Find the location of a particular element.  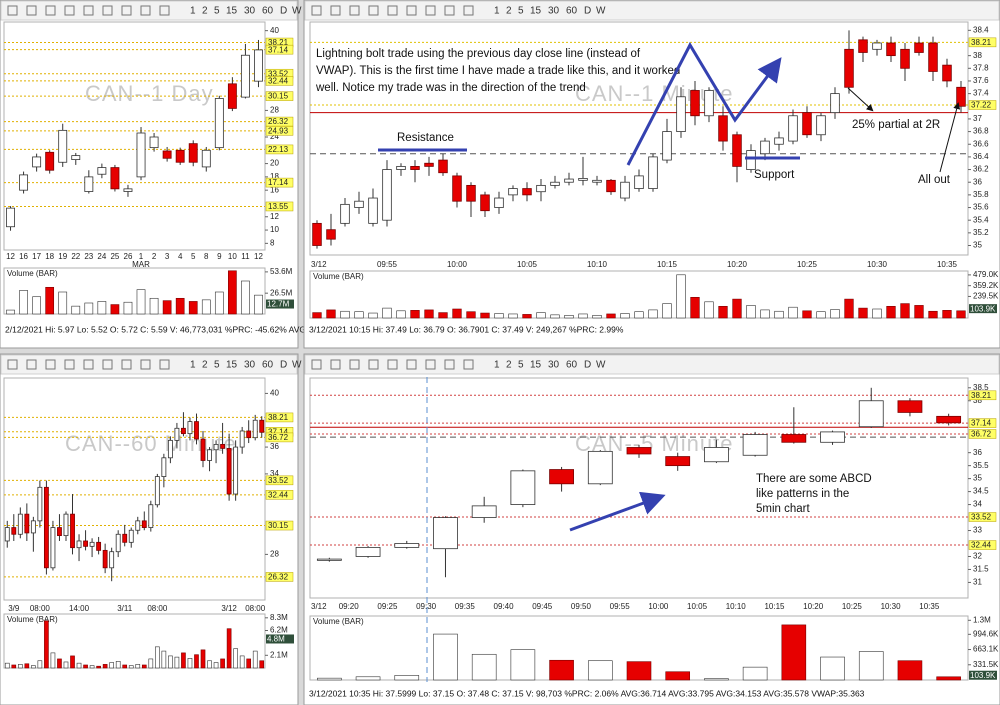

x-tick-label: 9 is located at coordinates (219, 256).